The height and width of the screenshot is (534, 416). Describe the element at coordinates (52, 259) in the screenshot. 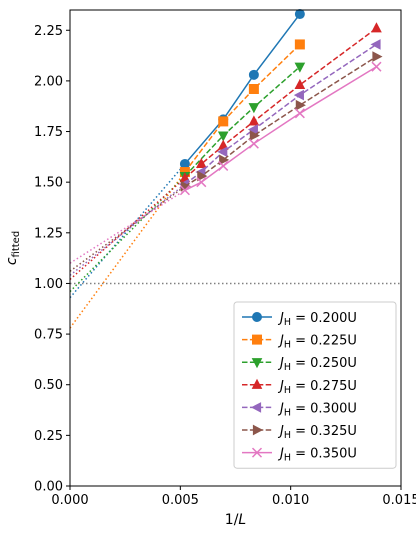

I see `y-axis: 0.00 0.25 0.50 0.75 1.00 1.25 1.50 1.75 2.00 2.25` at that location.